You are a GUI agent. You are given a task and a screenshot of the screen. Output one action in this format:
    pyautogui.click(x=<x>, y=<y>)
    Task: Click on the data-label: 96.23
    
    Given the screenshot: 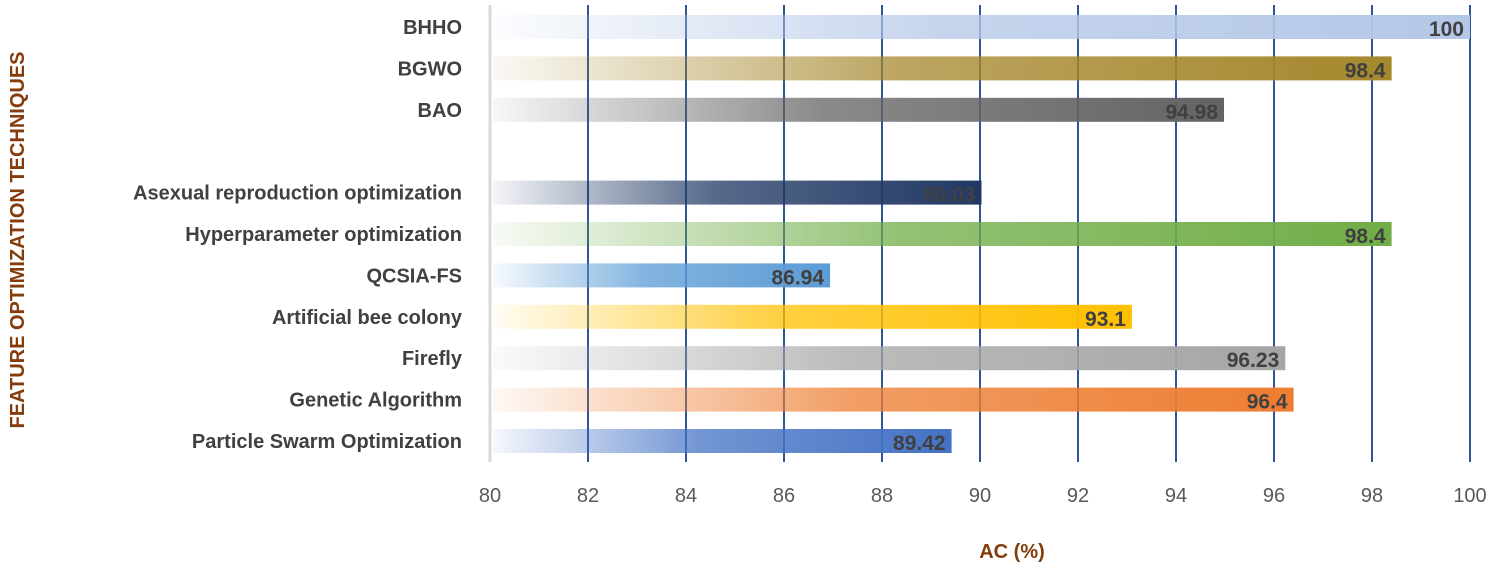 What is the action you would take?
    pyautogui.click(x=1253, y=360)
    